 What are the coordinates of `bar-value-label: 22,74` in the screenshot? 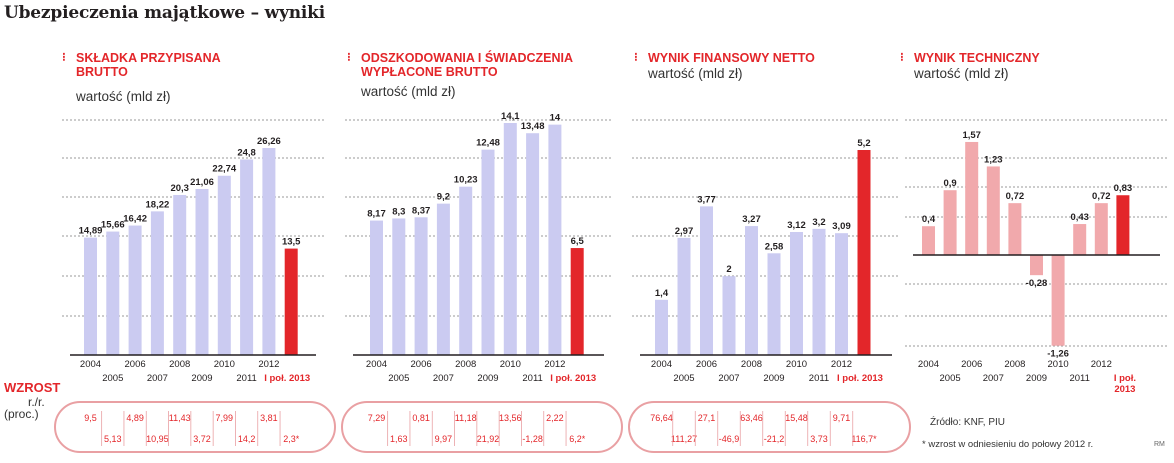 It's located at (224, 169).